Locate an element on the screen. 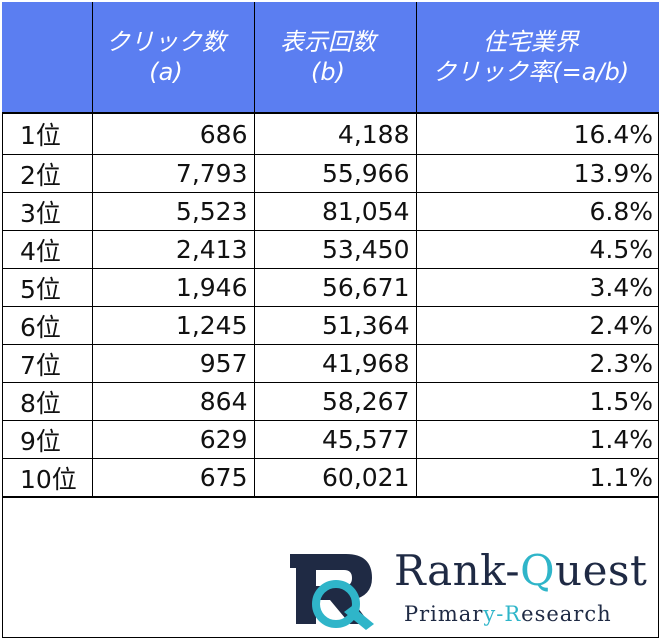 The image size is (661, 640). table-row: 10位 675 60,021 1.1% is located at coordinates (330, 478).